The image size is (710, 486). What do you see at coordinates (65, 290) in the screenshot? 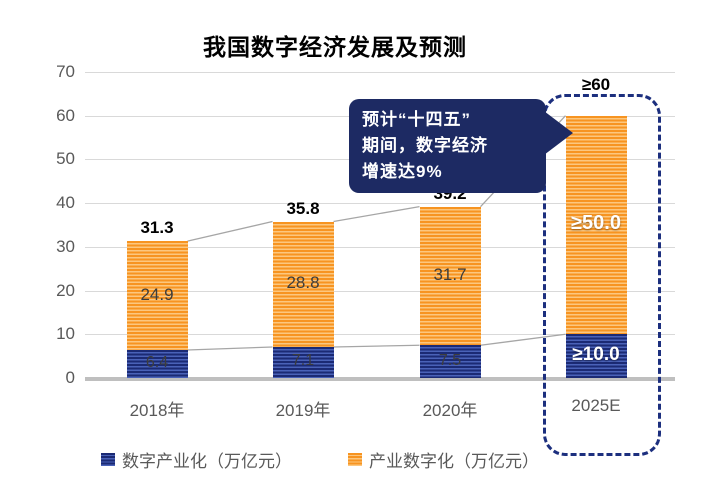
I see `y-axis-label-20: 20` at bounding box center [65, 290].